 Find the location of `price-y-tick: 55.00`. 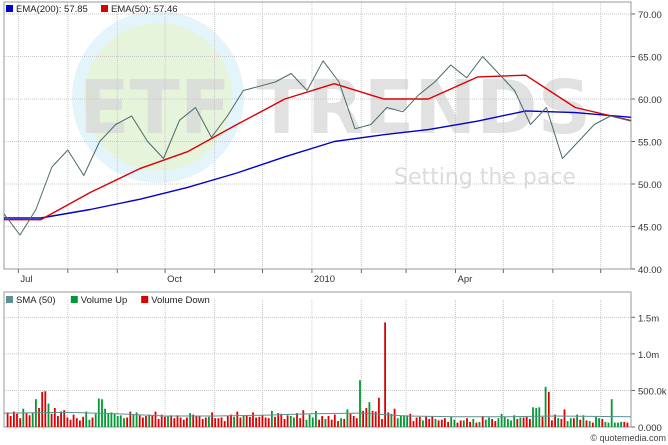

price-y-tick: 55.00 is located at coordinates (650, 143).